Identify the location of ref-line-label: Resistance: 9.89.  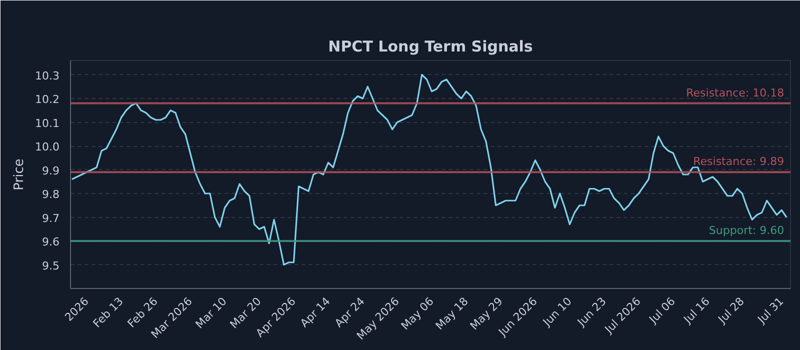
(738, 161).